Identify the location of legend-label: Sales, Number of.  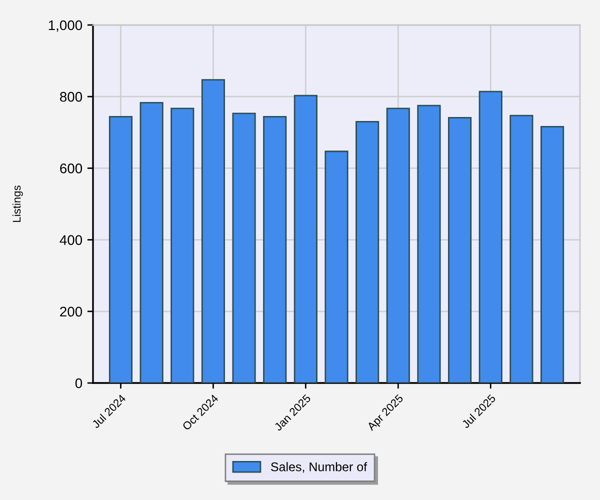
(319, 467).